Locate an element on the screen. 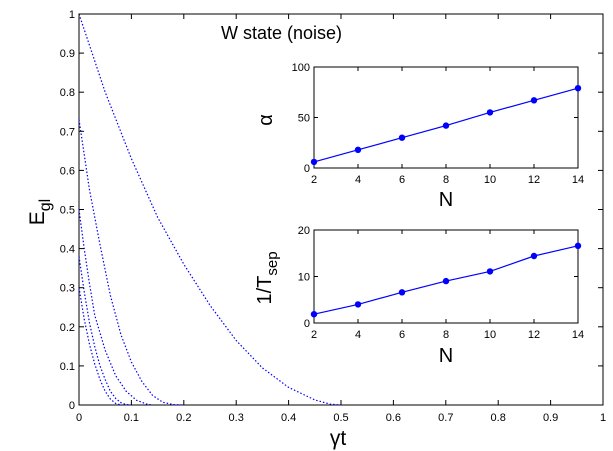 This screenshot has width=613, height=451. inset-alpha-x-tick-label: 14 is located at coordinates (578, 180).